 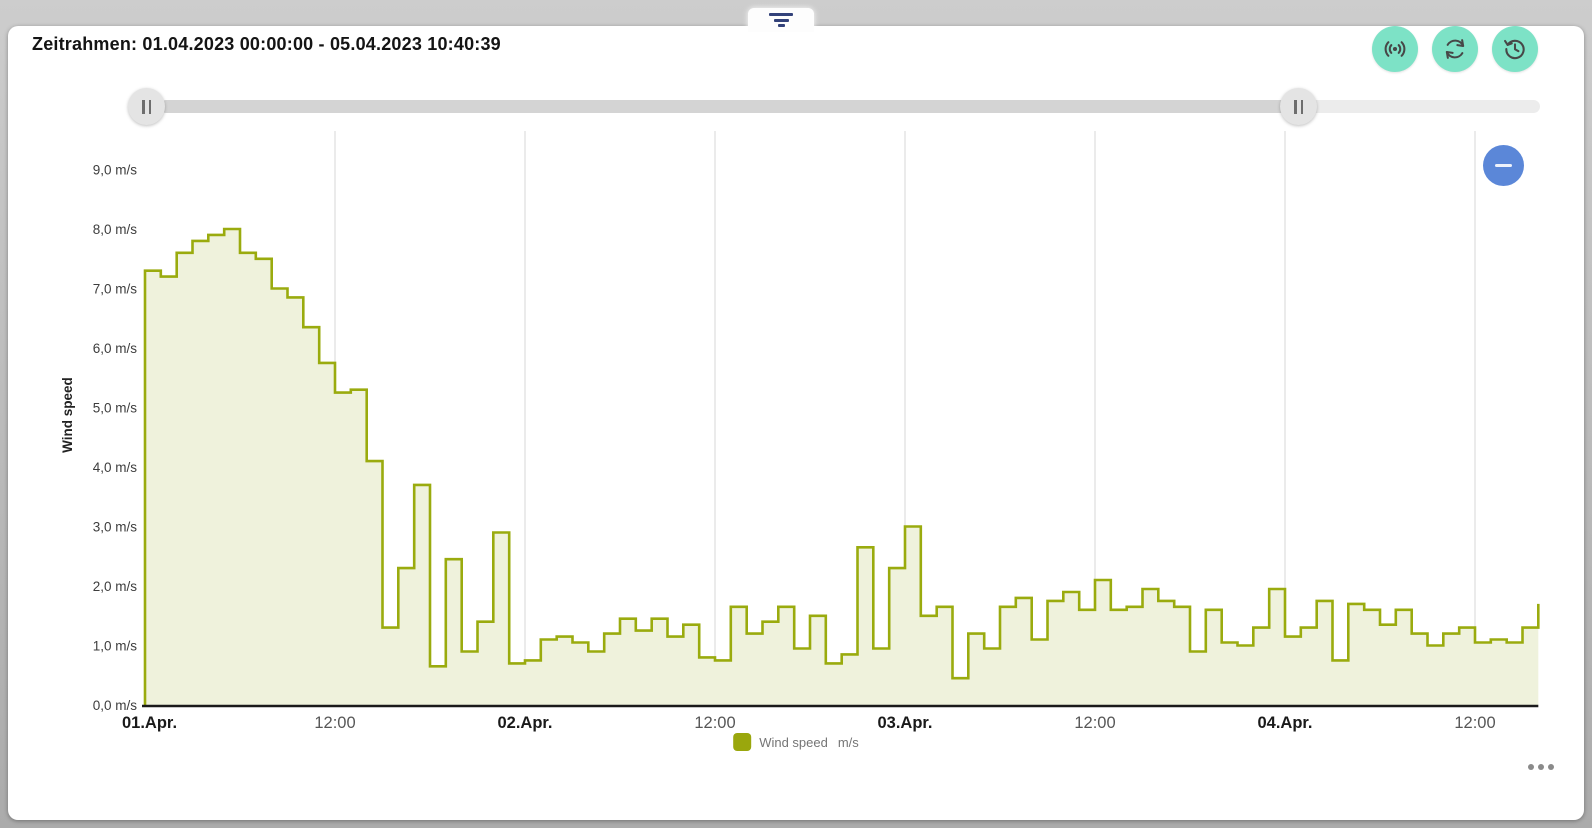 I want to click on svg-text: 5,0 m/s, so click(x=115, y=408).